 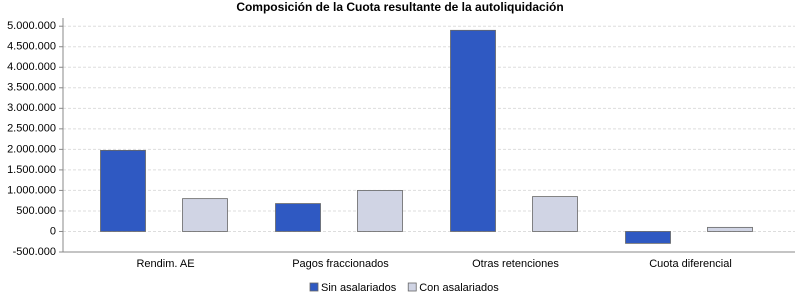 I want to click on y-tick-label: 500.000, so click(x=36, y=211).